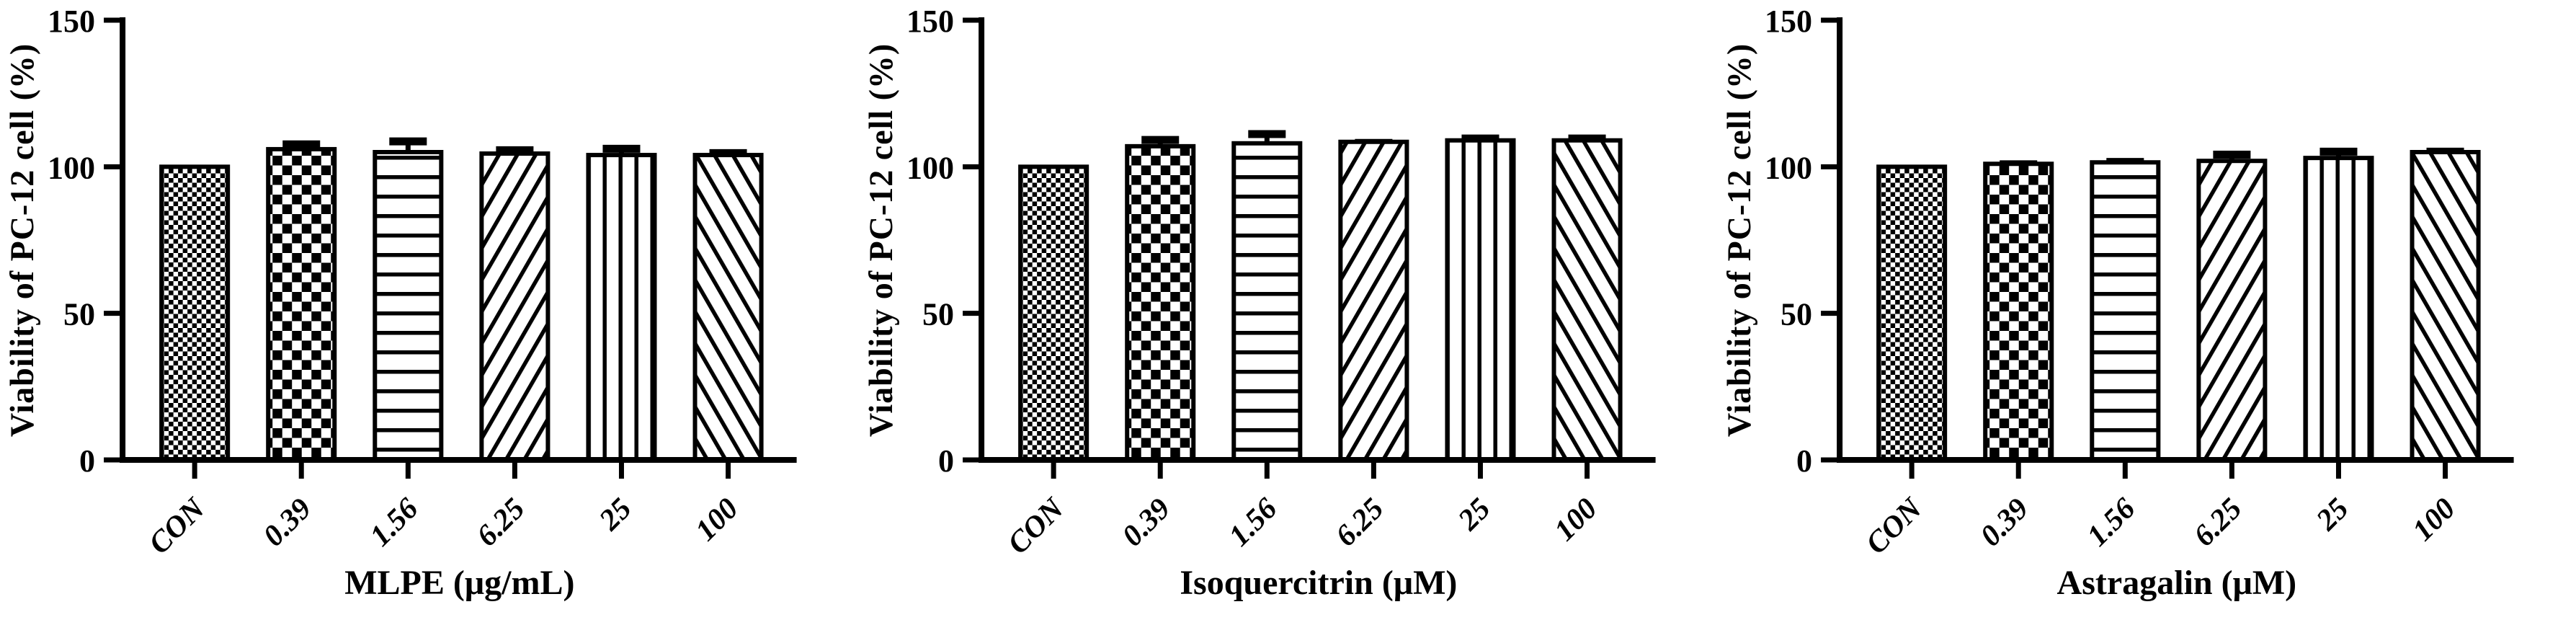 The height and width of the screenshot is (625, 2576). I want to click on x-axis-title: Astragalin (μM), so click(2177, 583).